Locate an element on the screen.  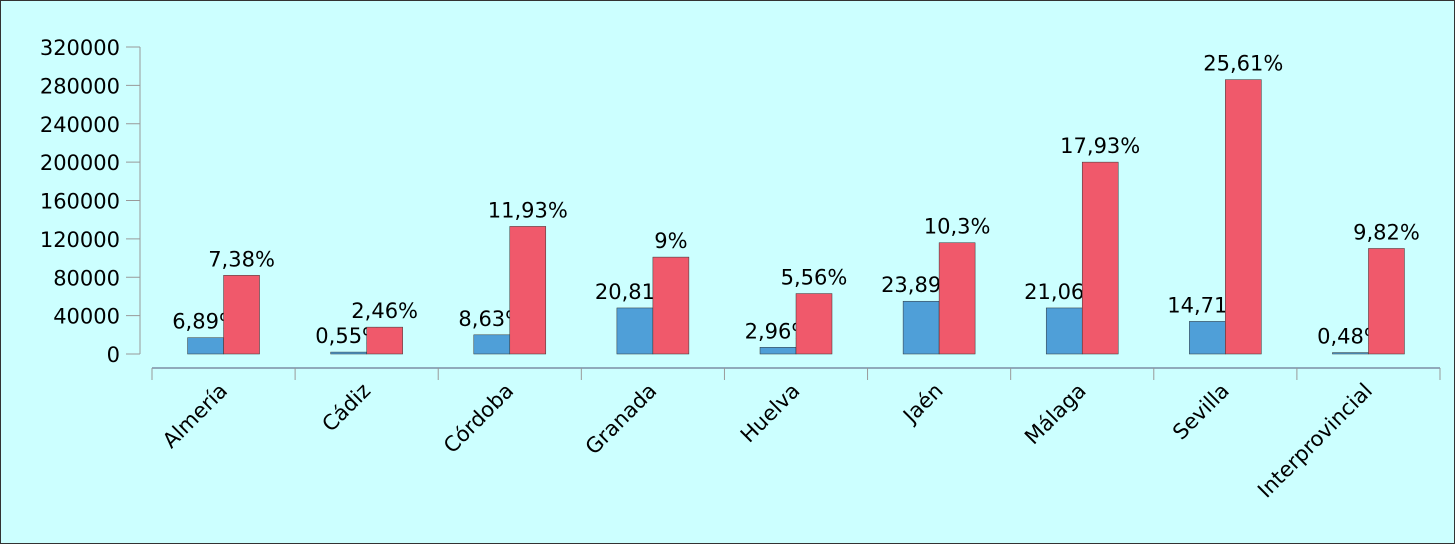
y-tick-label: 40000 is located at coordinates (86, 317).